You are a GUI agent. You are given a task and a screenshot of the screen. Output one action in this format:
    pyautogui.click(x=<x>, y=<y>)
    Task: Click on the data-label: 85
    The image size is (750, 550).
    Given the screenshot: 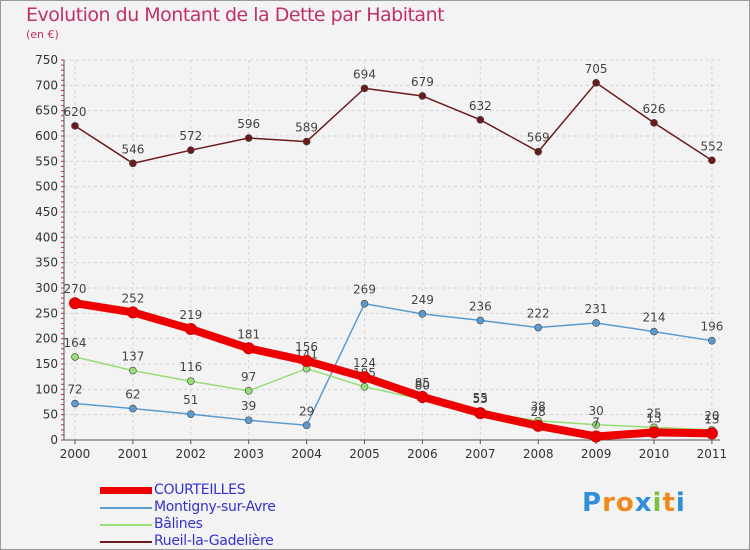 What is the action you would take?
    pyautogui.click(x=422, y=383)
    